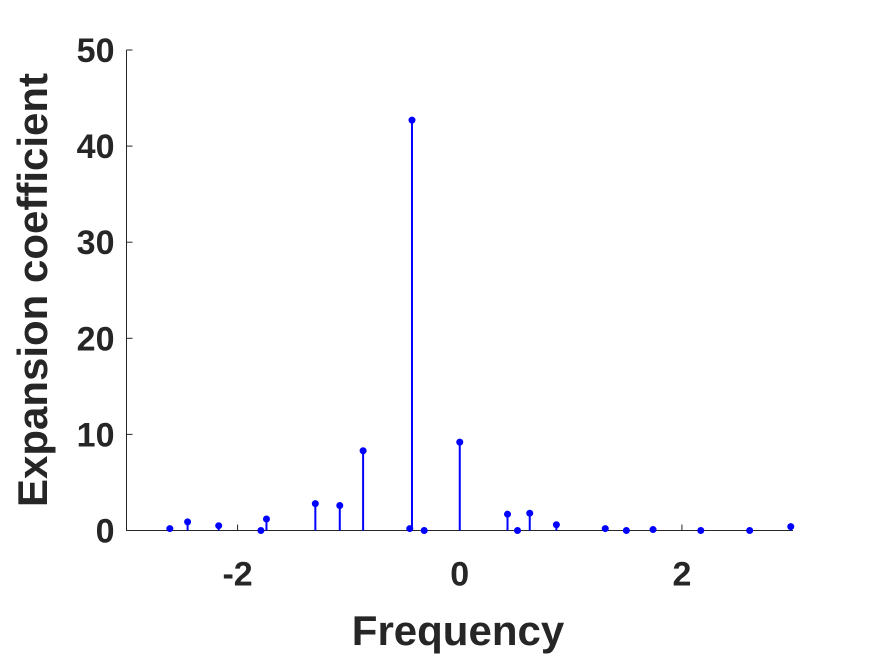  Describe the element at coordinates (459, 575) in the screenshot. I see `x-tick-label: 0` at that location.